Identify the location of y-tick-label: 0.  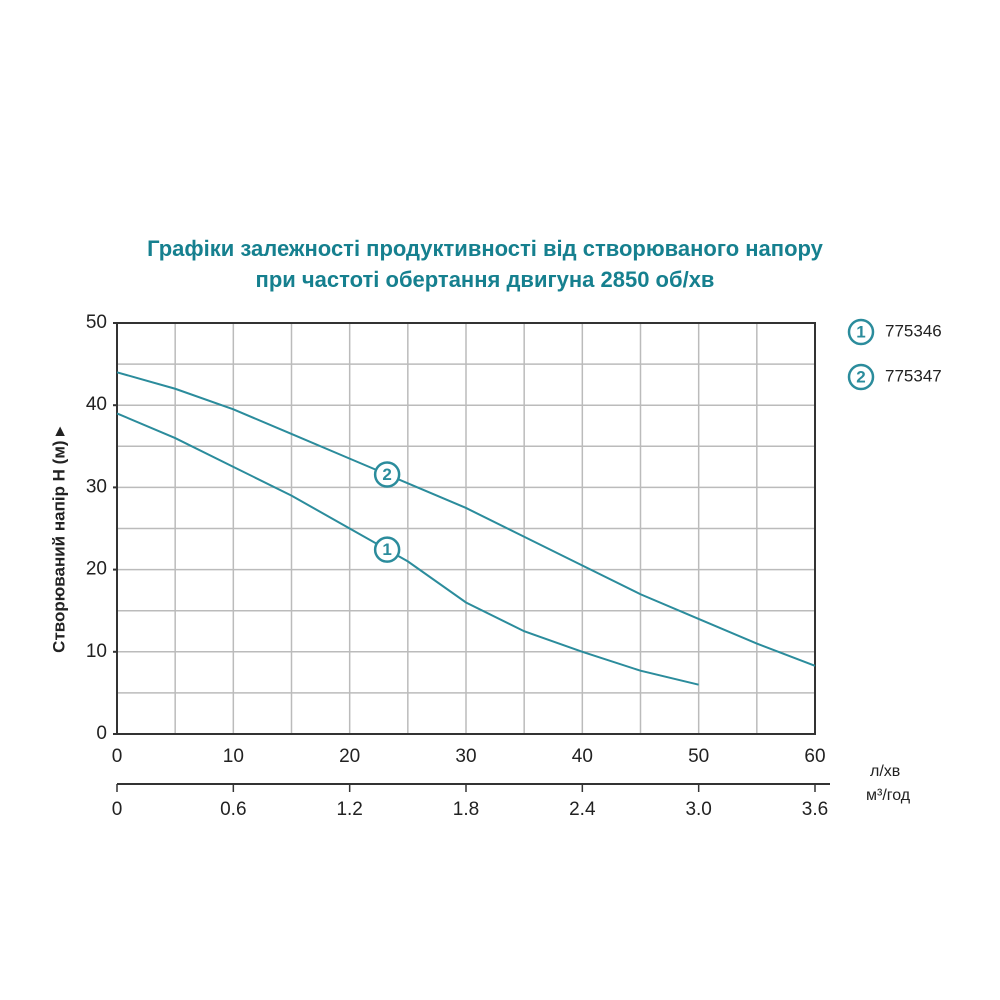
(101, 733).